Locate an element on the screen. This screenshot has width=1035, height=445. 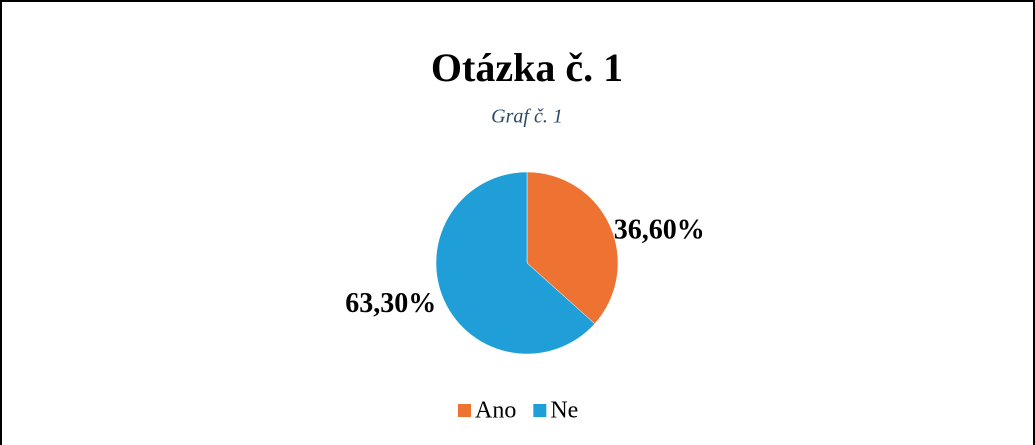
legend-label: Ano is located at coordinates (495, 411).